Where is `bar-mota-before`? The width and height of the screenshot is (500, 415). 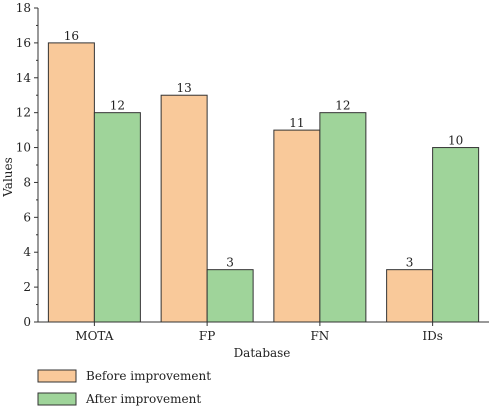 bar-mota-before is located at coordinates (71, 182).